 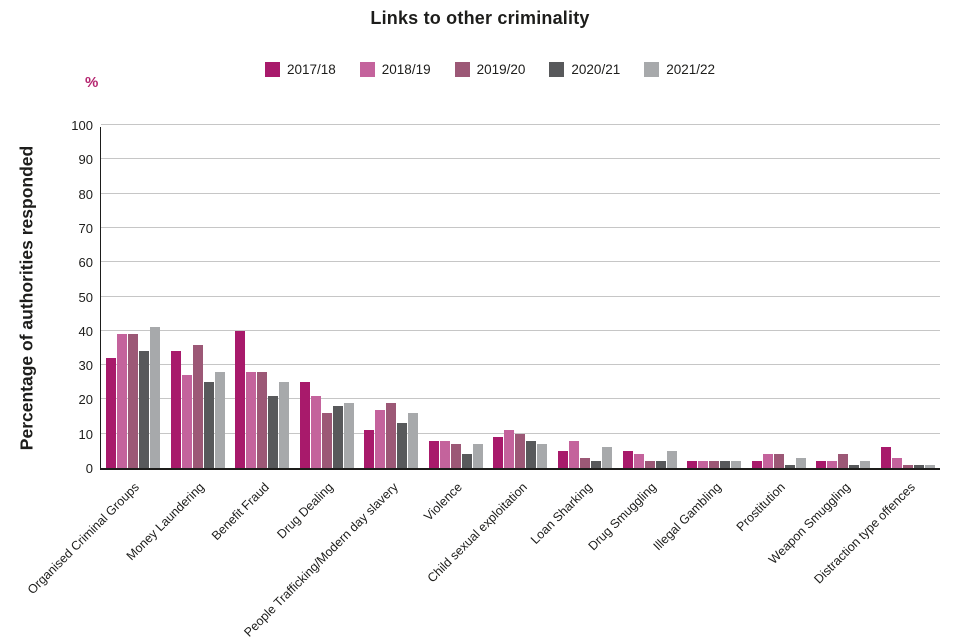 What do you see at coordinates (89, 468) in the screenshot?
I see `y-tick-label: 0` at bounding box center [89, 468].